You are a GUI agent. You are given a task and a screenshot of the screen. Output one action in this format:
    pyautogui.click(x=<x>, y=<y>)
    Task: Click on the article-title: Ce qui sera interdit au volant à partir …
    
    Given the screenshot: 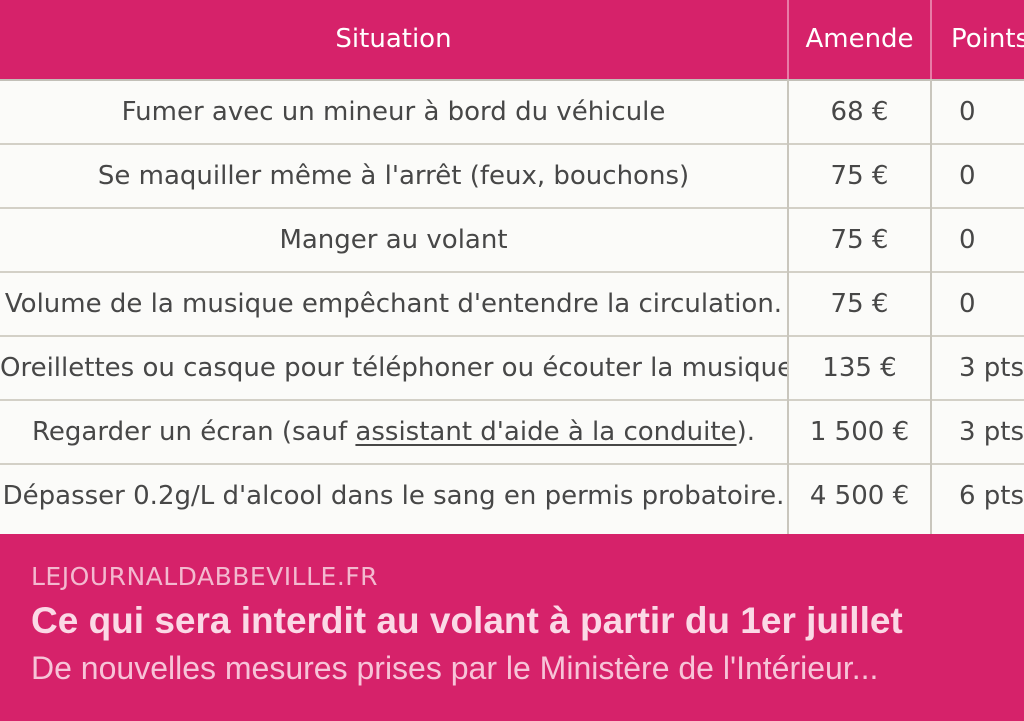 What is the action you would take?
    pyautogui.click(x=467, y=620)
    